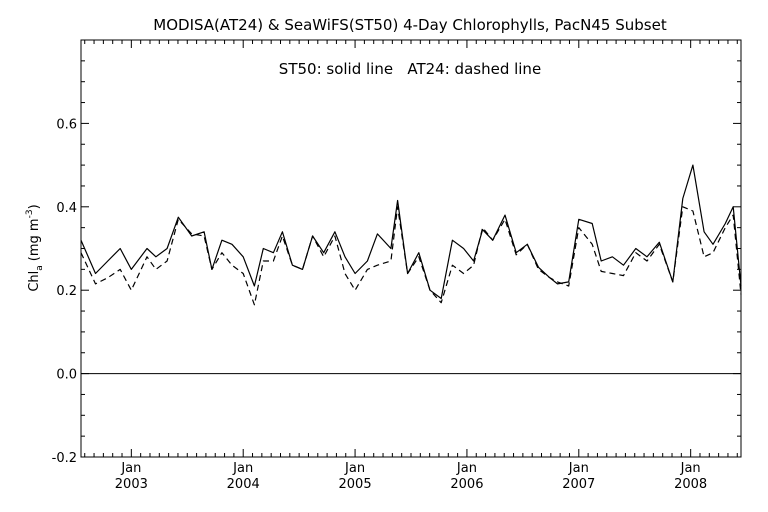 The image size is (768, 512). I want to click on x-tick-label-year: 2004, so click(243, 484).